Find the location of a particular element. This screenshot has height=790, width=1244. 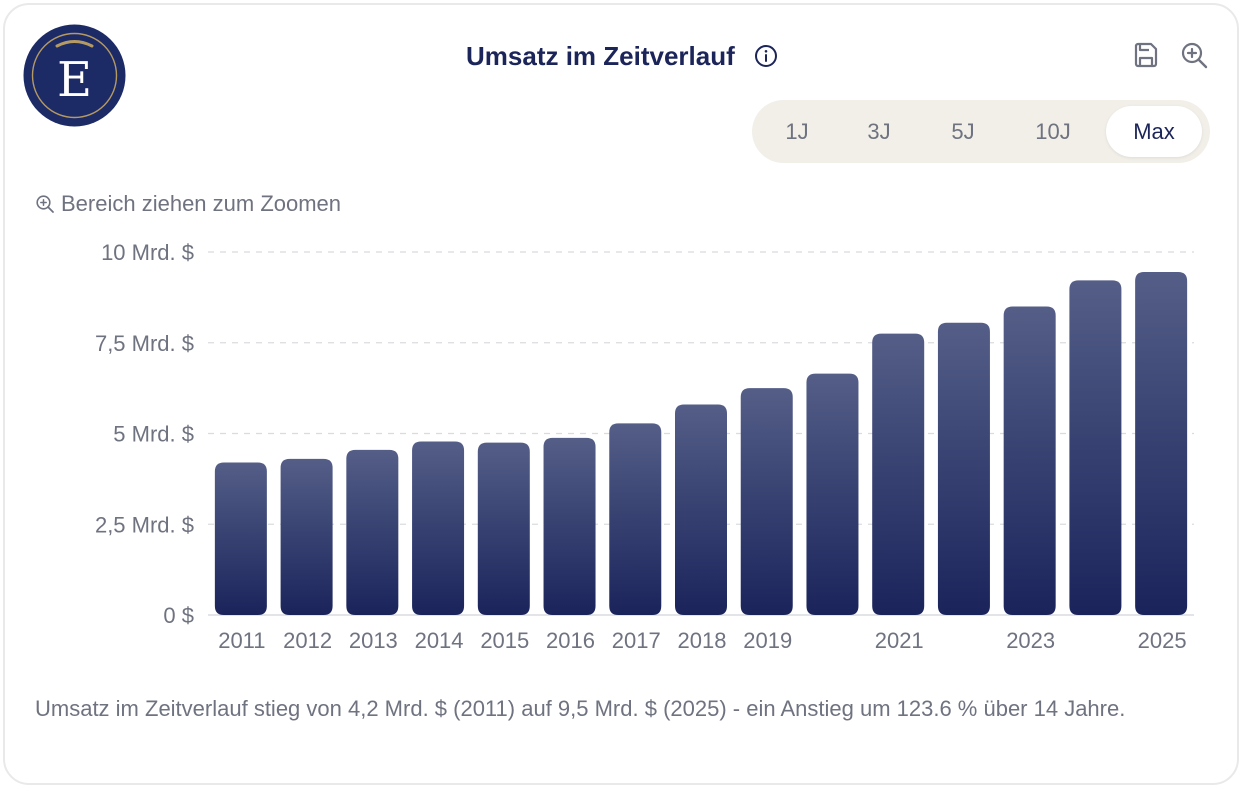

brand-logo-icon: E is located at coordinates (74, 75).